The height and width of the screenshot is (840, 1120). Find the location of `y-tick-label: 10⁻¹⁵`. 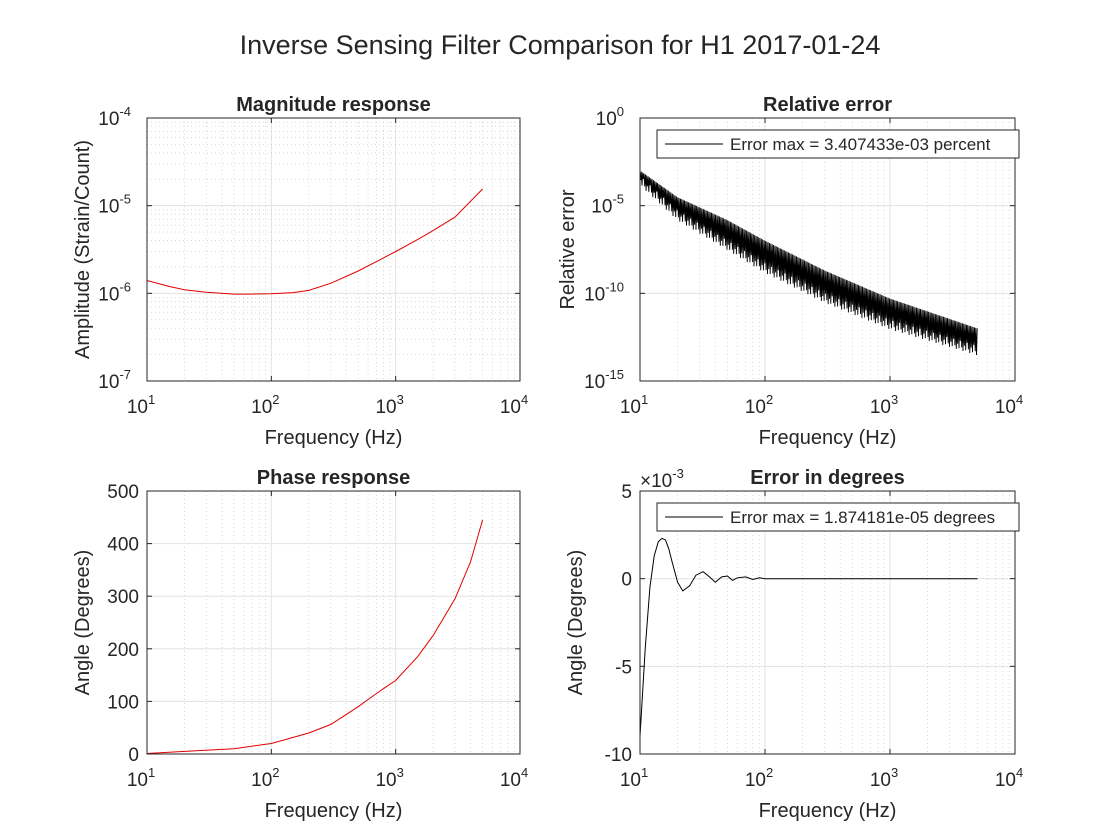

y-tick-label: 10⁻¹⁵ is located at coordinates (604, 380).